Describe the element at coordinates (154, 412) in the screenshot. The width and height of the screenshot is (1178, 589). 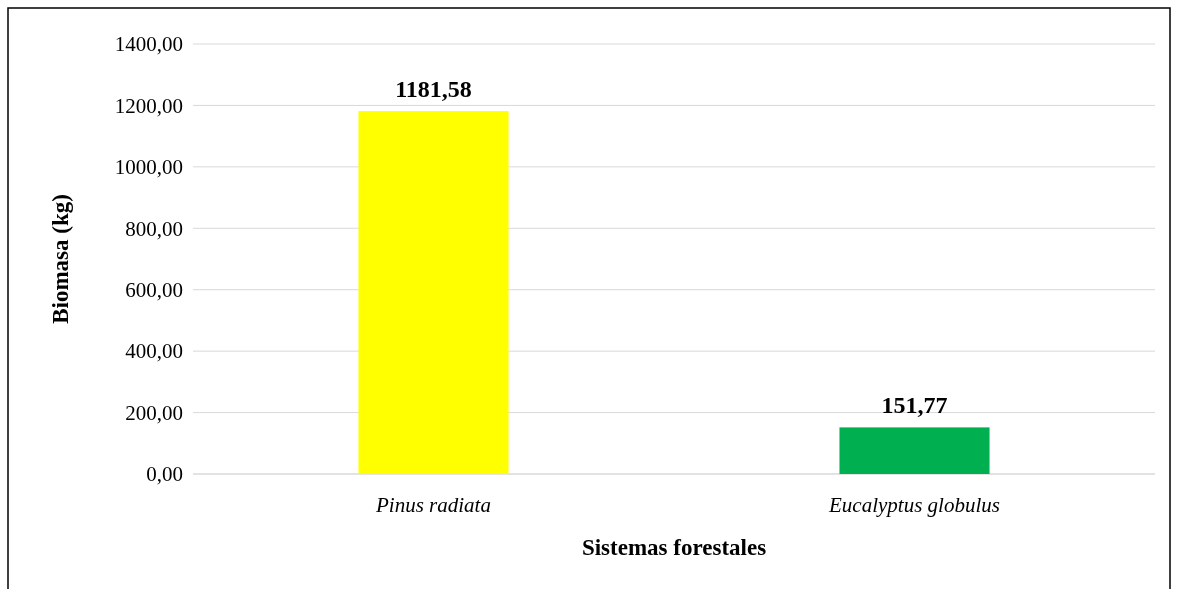
I see `y-tick-label: 200,00` at that location.